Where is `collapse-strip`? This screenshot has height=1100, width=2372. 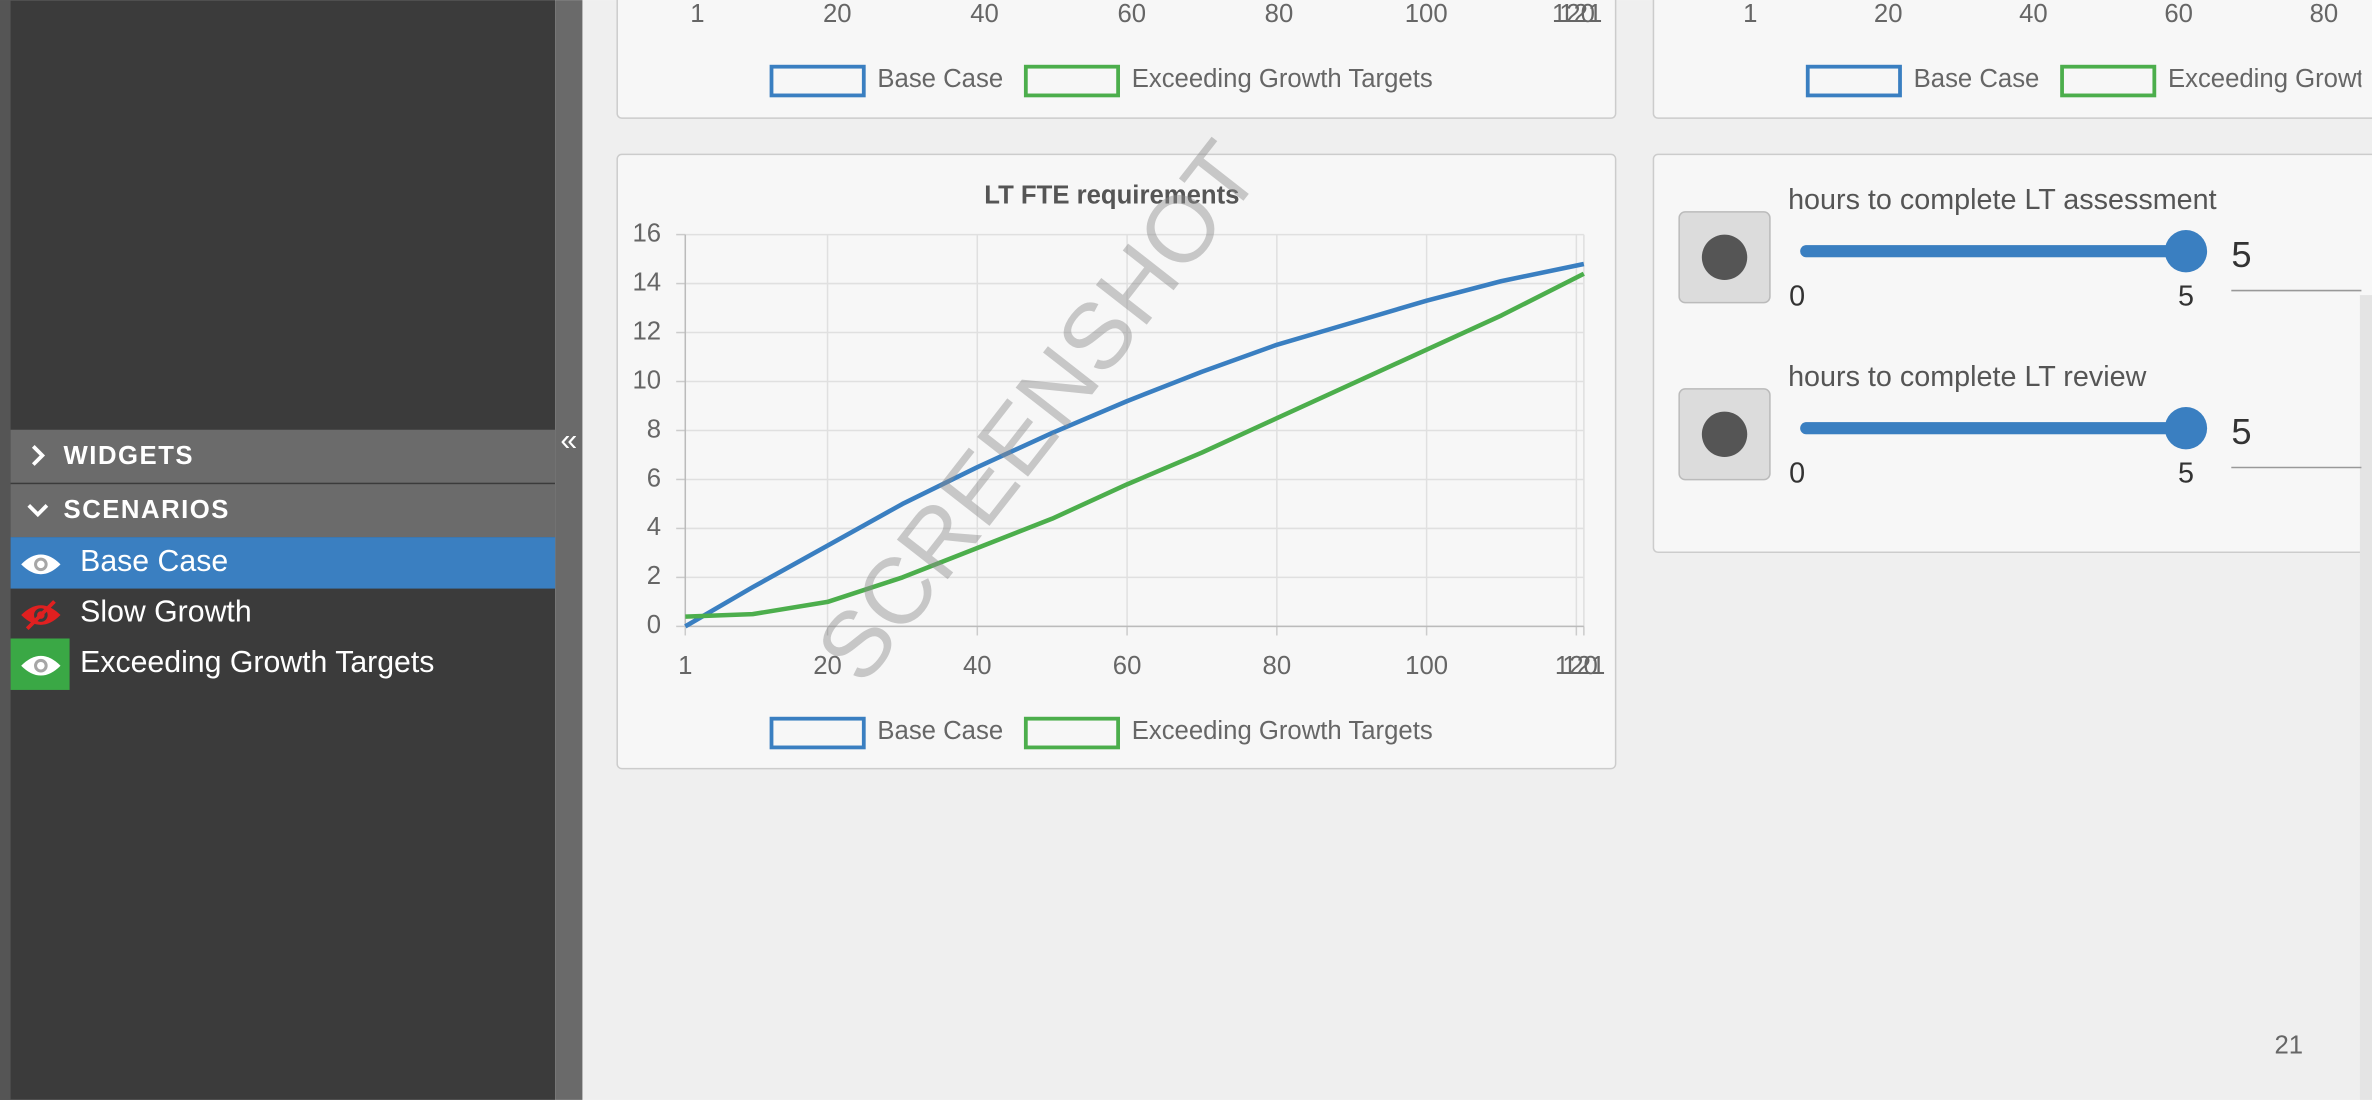 collapse-strip is located at coordinates (569, 550).